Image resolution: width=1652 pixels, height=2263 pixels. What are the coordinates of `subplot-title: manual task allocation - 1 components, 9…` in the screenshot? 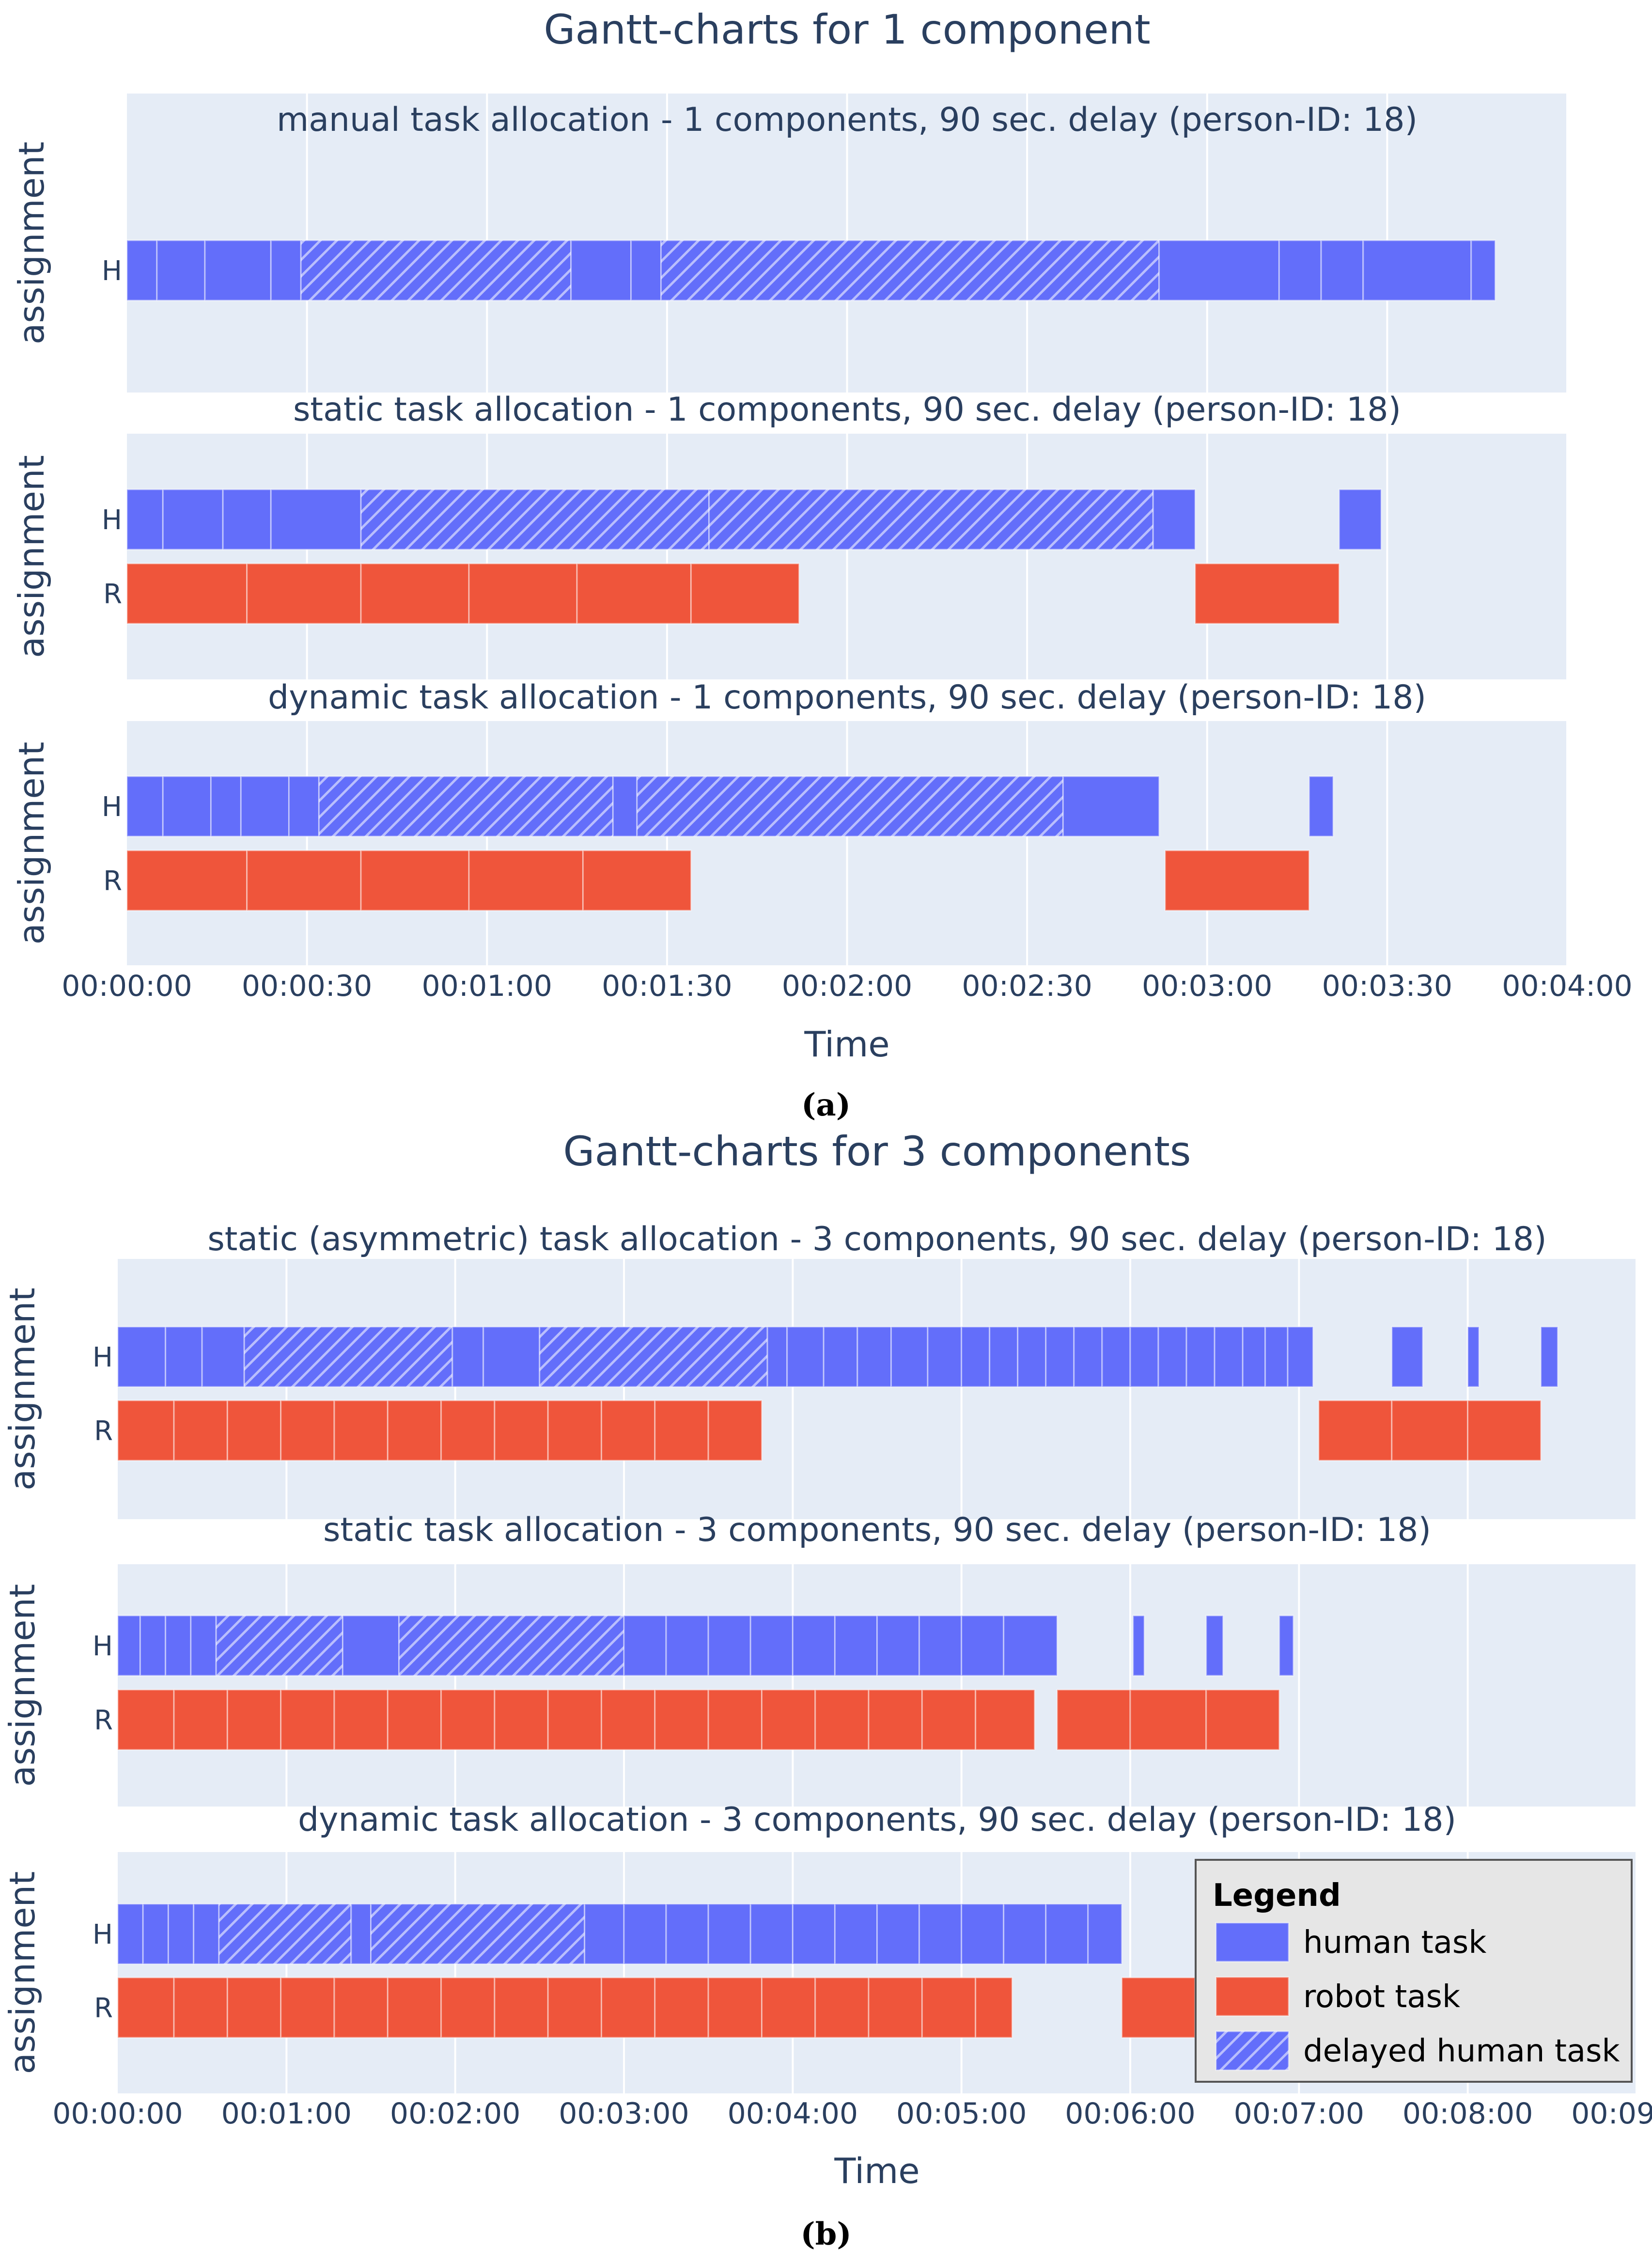 It's located at (847, 120).